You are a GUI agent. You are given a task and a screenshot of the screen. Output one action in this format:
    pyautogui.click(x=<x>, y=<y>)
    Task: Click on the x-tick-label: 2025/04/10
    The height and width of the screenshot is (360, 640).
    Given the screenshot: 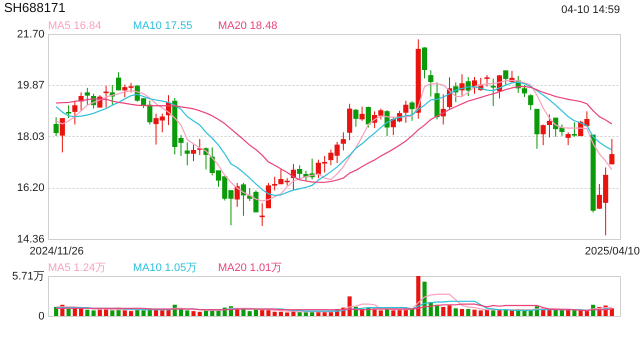 What is the action you would take?
    pyautogui.click(x=612, y=252)
    